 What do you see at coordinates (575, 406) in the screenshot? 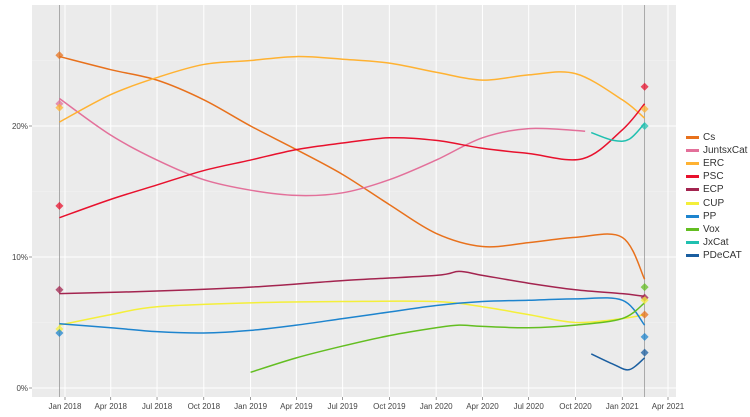
I see `x-tick-label: Oct 2020` at bounding box center [575, 406].